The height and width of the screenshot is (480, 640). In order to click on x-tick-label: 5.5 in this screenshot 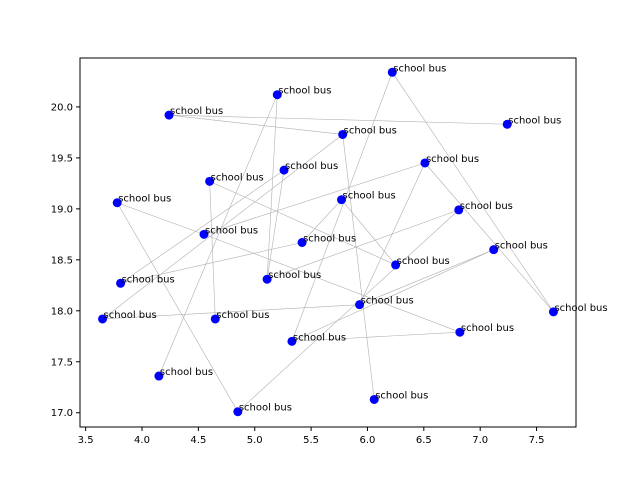, I will do `click(311, 440)`.